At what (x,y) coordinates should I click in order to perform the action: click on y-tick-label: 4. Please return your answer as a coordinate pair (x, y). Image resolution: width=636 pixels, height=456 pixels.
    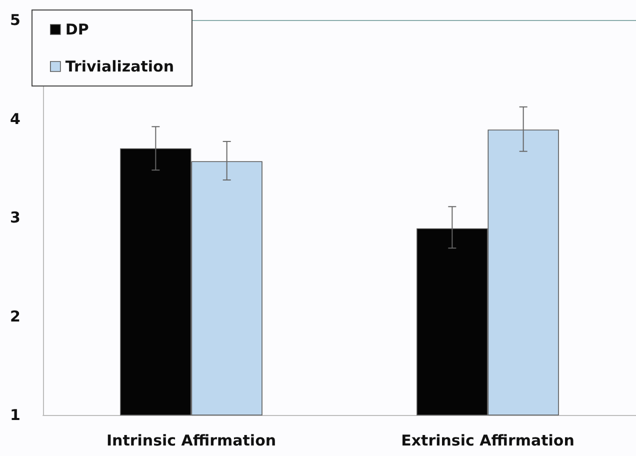
    Looking at the image, I should click on (15, 119).